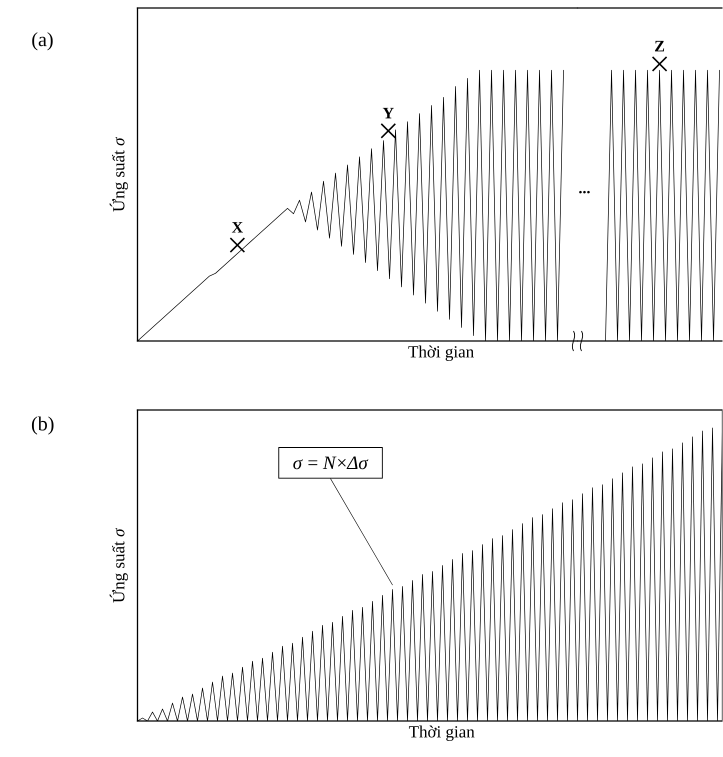 Image resolution: width=723 pixels, height=757 pixels. Describe the element at coordinates (331, 463) in the screenshot. I see `annotation: σ = N×Δσ` at that location.